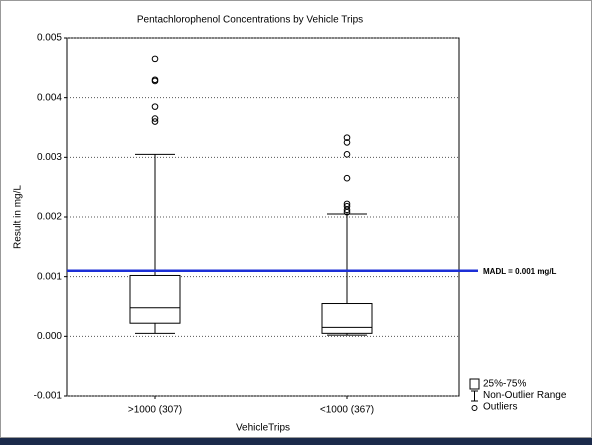 The image size is (592, 445). I want to click on bottom-strip, so click(296, 441).